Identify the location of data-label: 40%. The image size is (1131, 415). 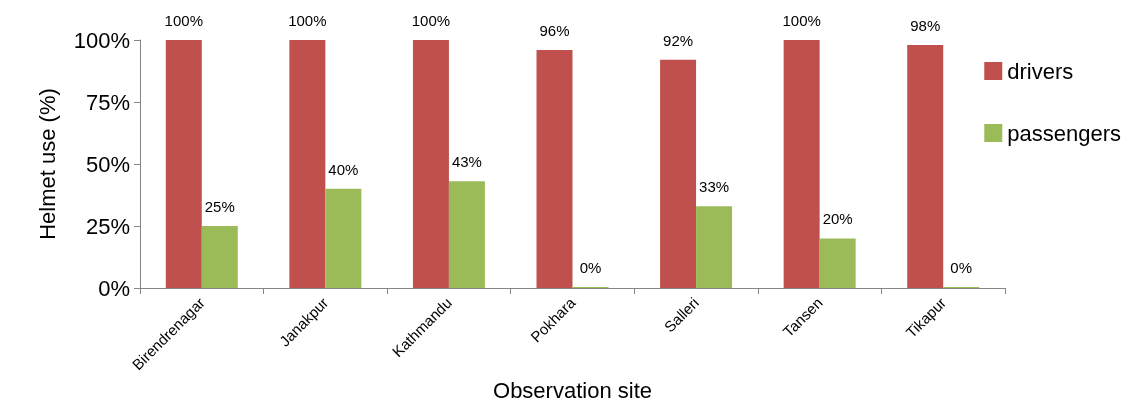
(343, 169).